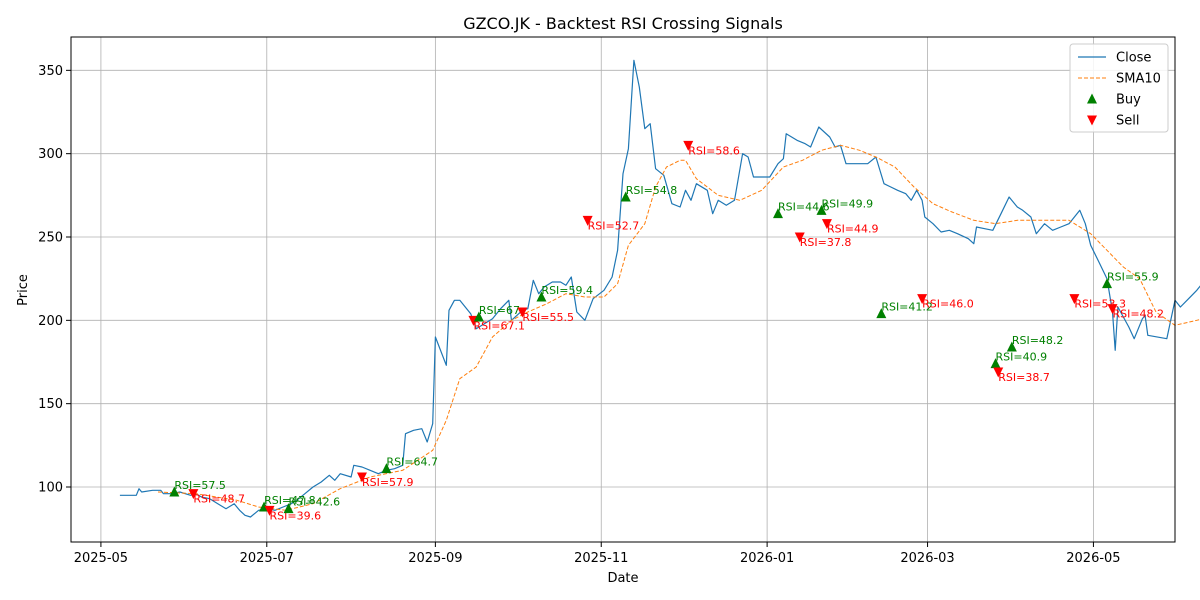 This screenshot has height=600, width=1200. I want to click on buy-rsi-label: RSI=44.6, so click(804, 207).